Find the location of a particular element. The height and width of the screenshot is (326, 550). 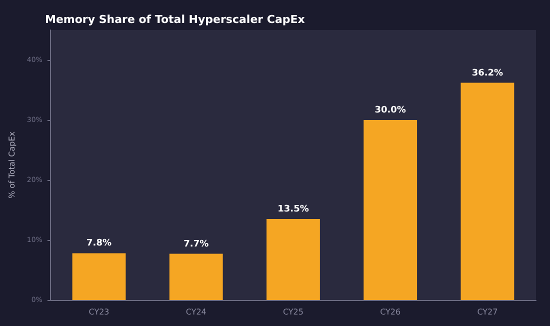

x-tick-label: CY25 is located at coordinates (293, 312).